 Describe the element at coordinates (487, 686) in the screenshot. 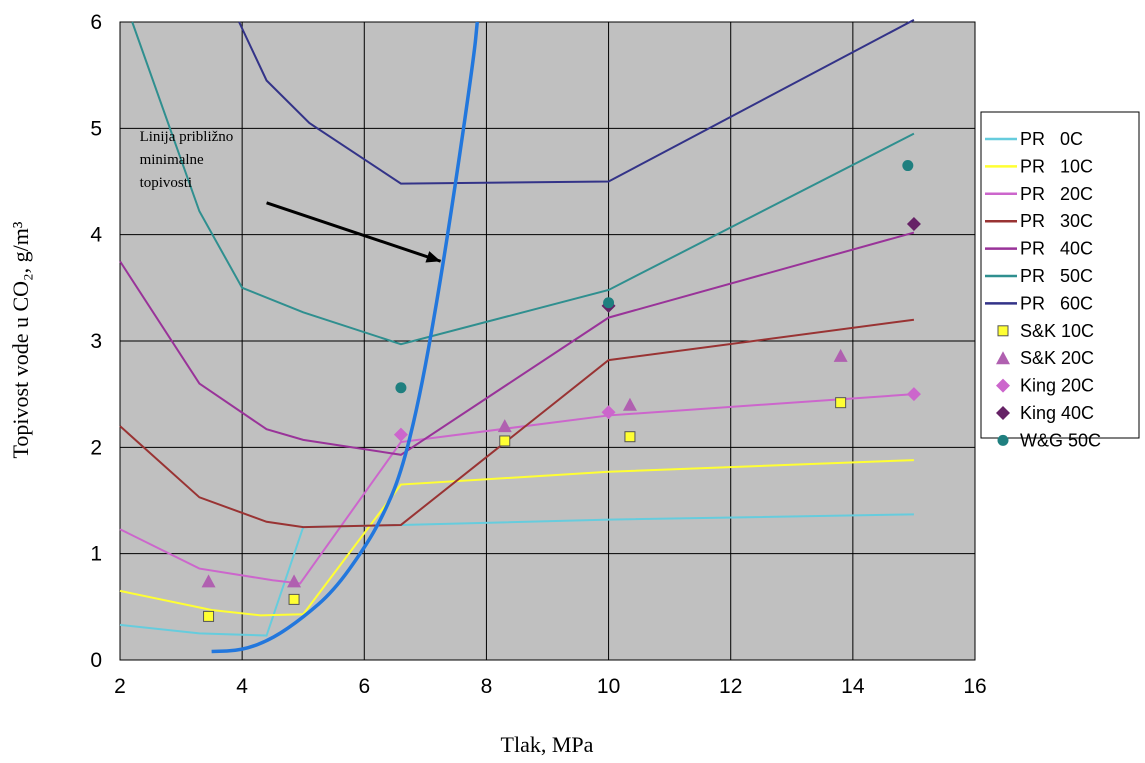

I see `x-tick-label: 8` at that location.